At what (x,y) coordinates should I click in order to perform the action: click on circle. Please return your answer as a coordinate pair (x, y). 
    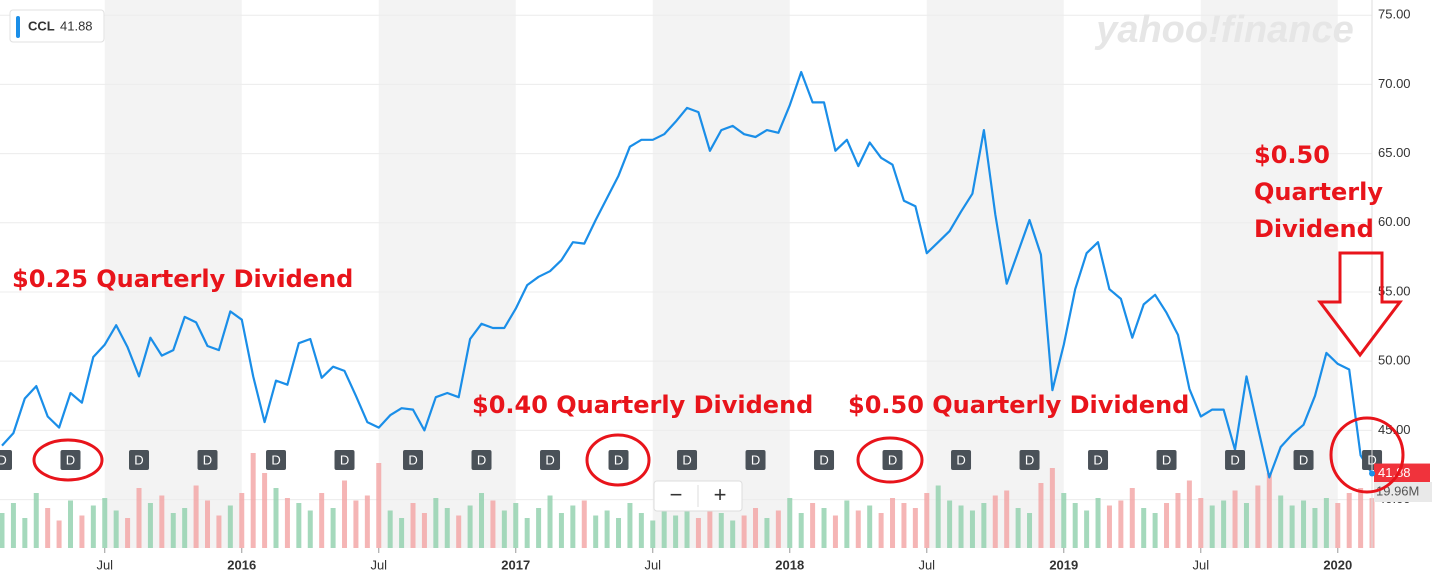
    Looking at the image, I should click on (1367, 455).